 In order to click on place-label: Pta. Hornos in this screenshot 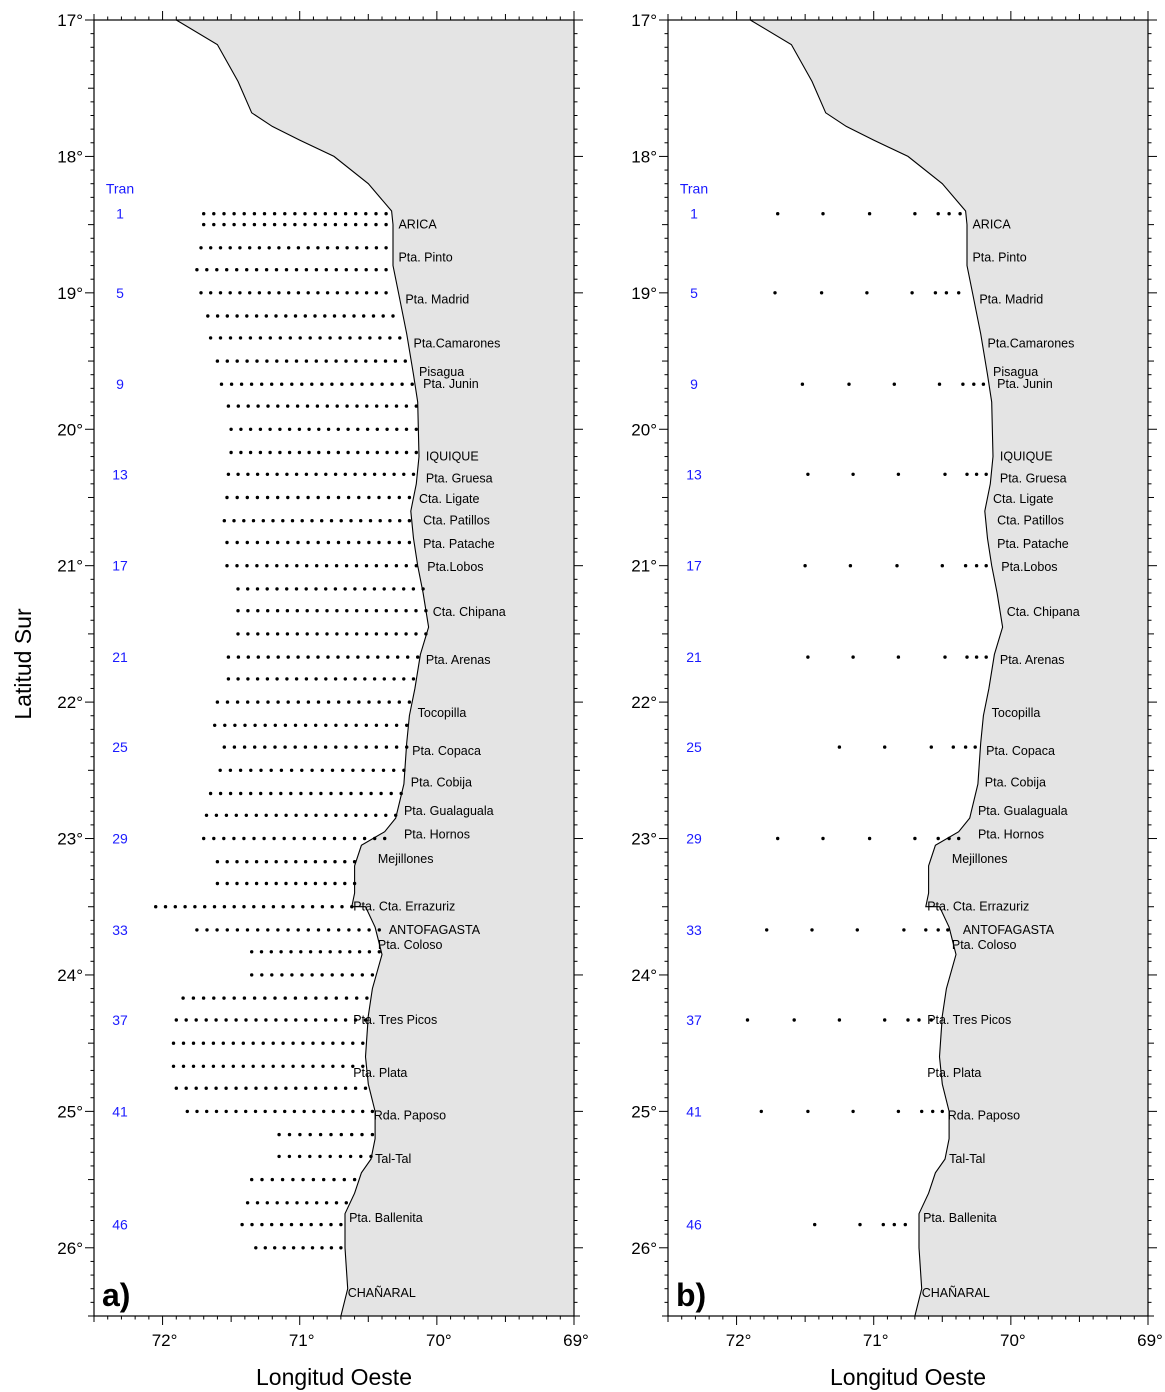, I will do `click(437, 834)`.